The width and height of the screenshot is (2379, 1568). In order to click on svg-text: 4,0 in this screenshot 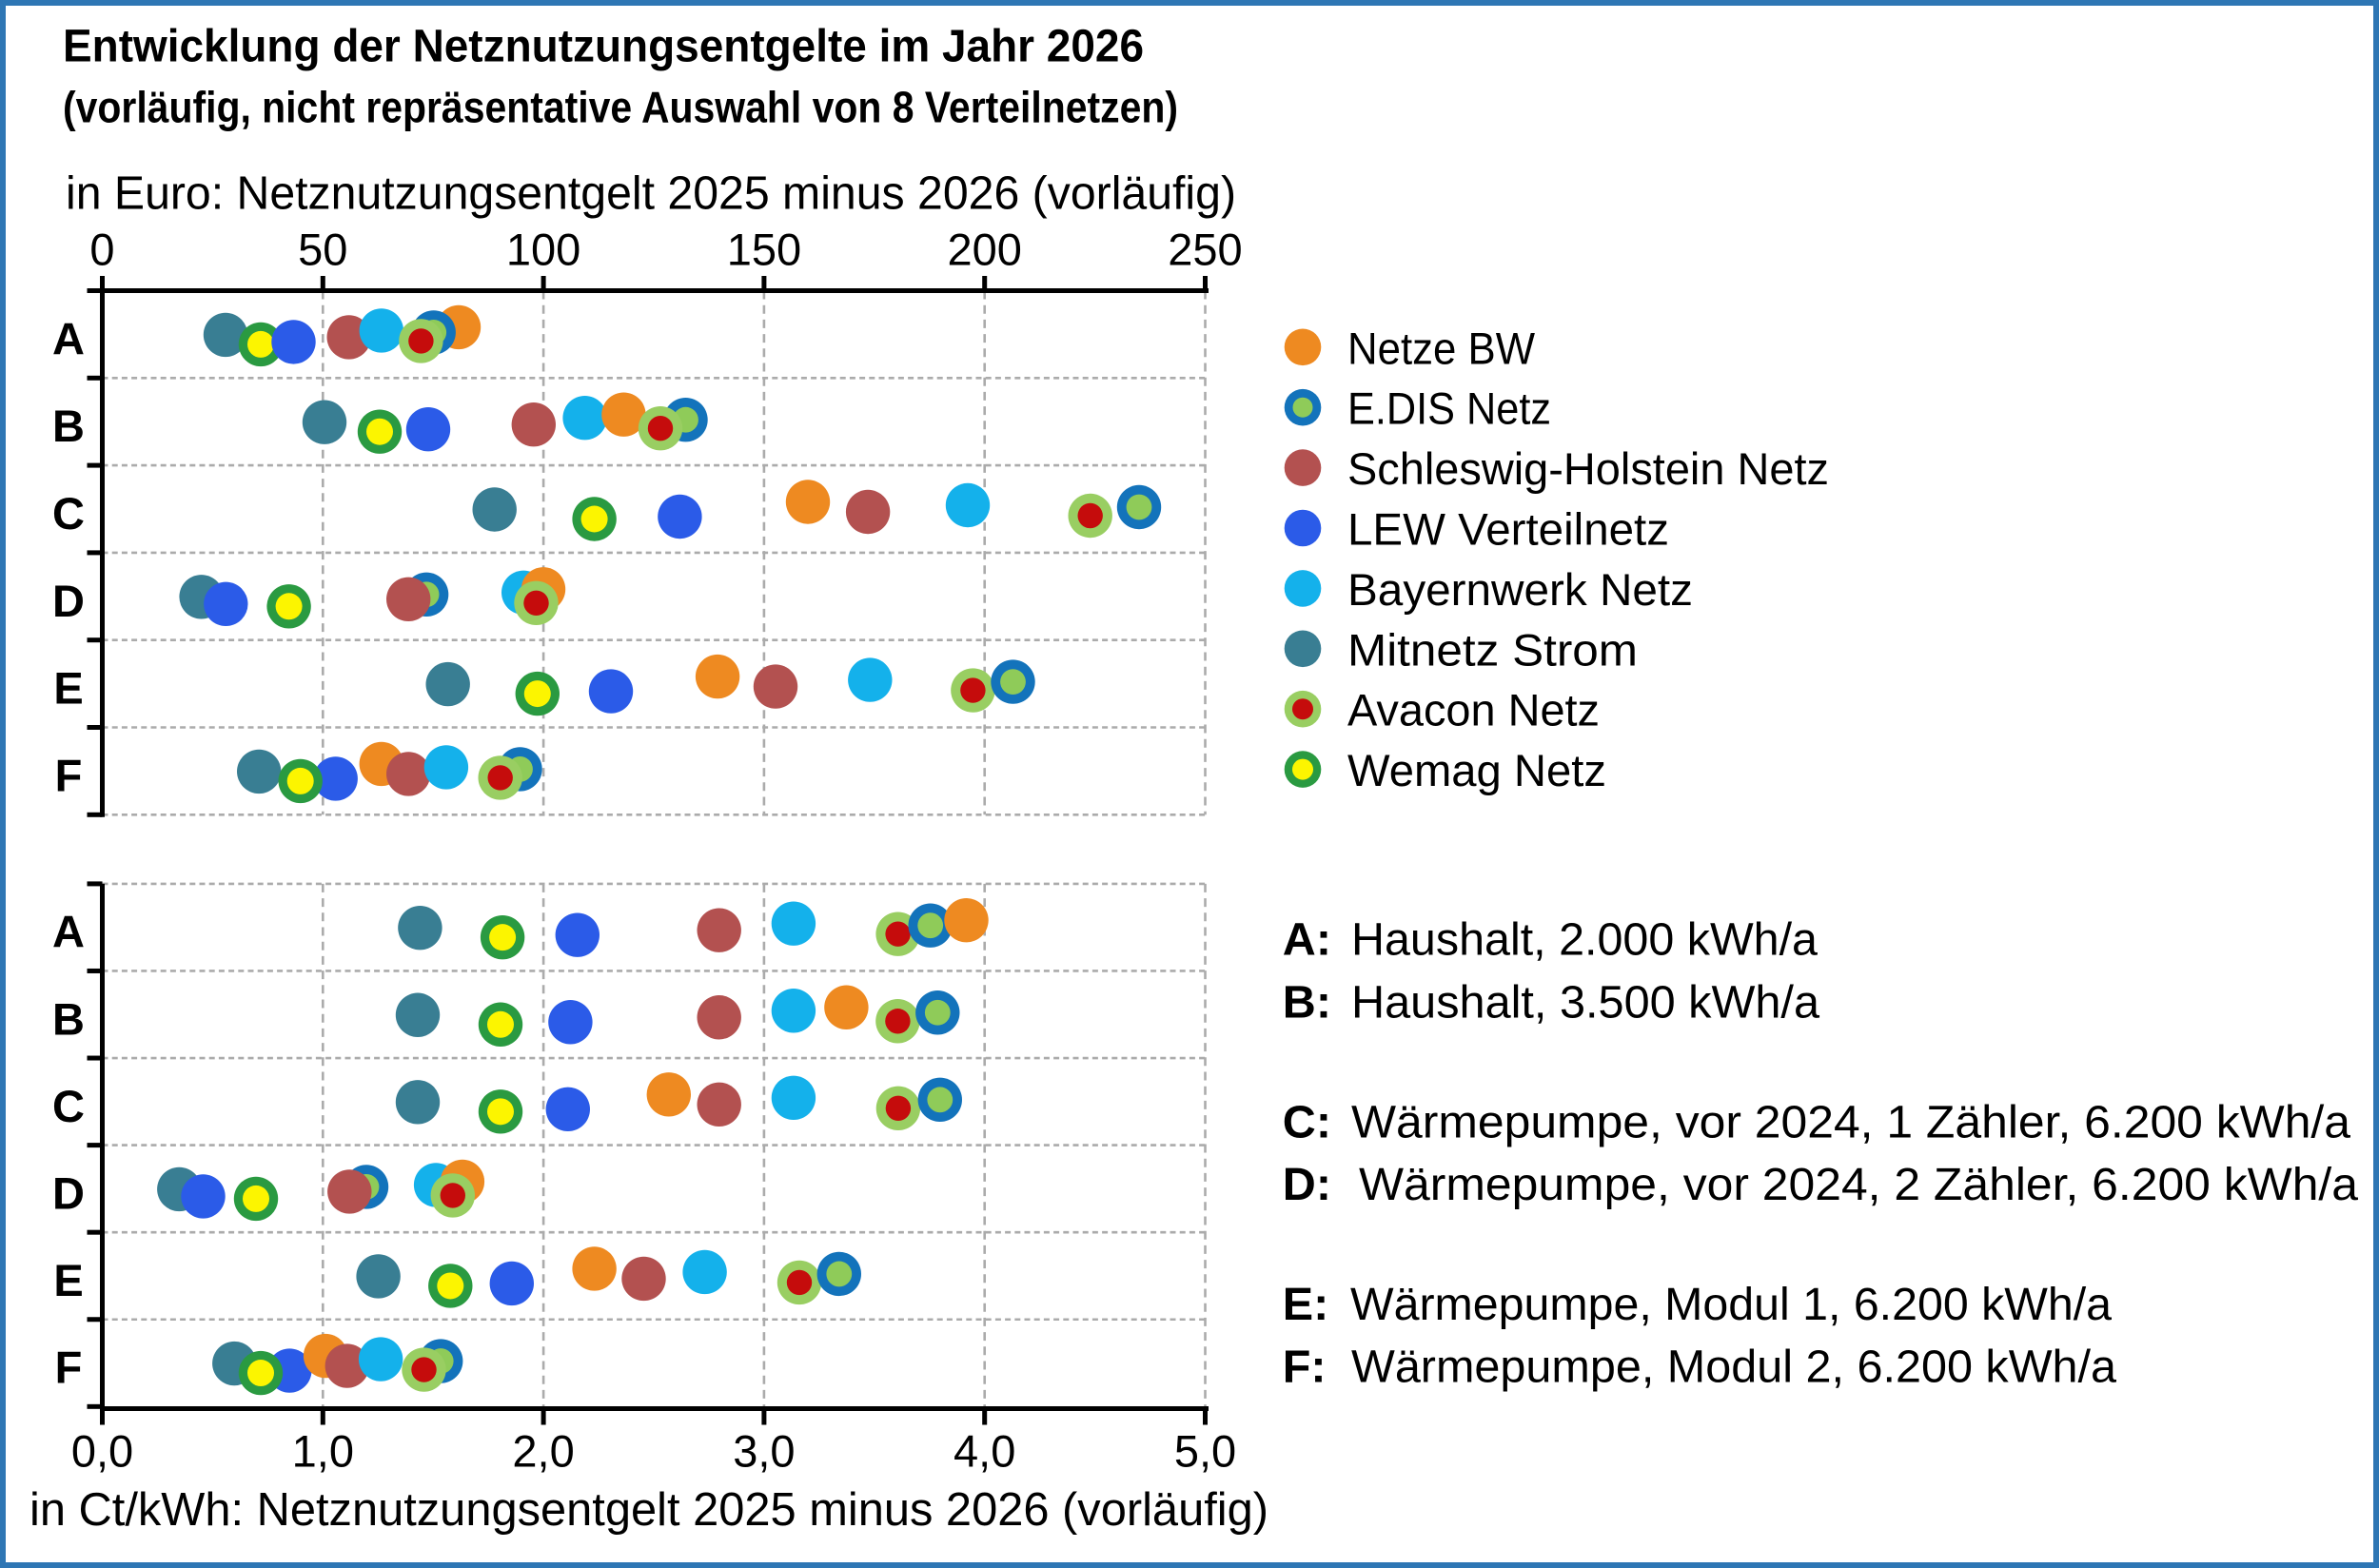, I will do `click(984, 1451)`.